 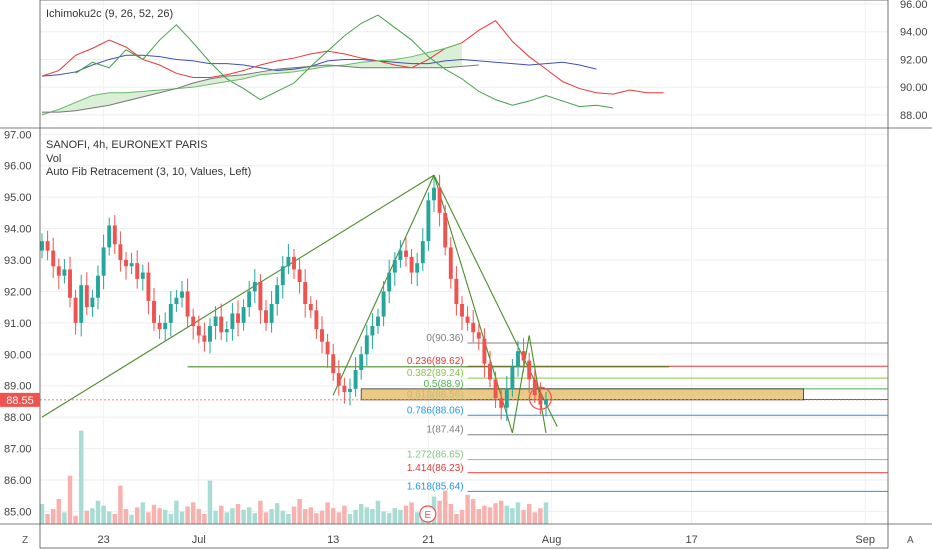 What do you see at coordinates (260, 88) in the screenshot?
I see `ichimoku-cloud-bottom-line` at bounding box center [260, 88].